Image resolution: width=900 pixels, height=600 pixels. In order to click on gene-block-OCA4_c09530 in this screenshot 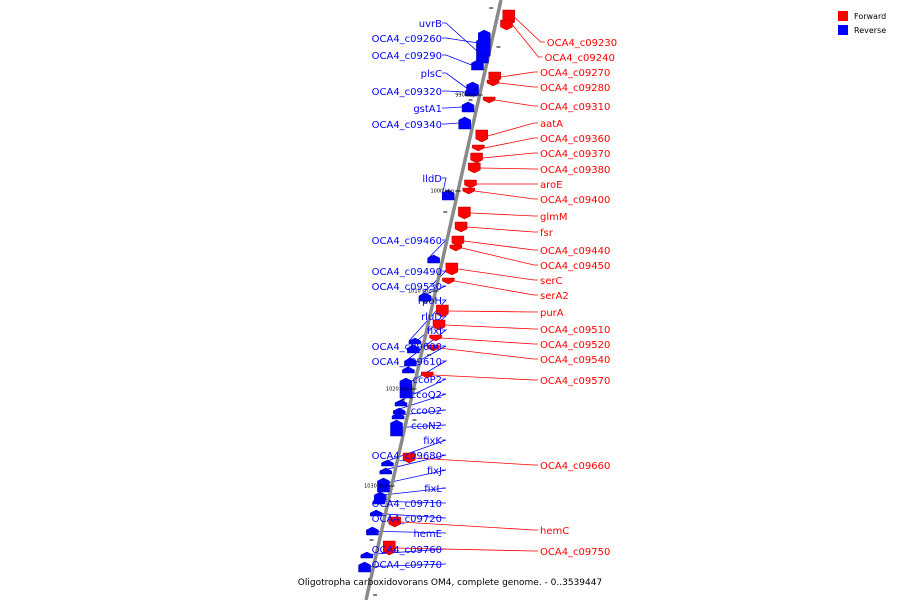, I will do `click(425, 297)`.